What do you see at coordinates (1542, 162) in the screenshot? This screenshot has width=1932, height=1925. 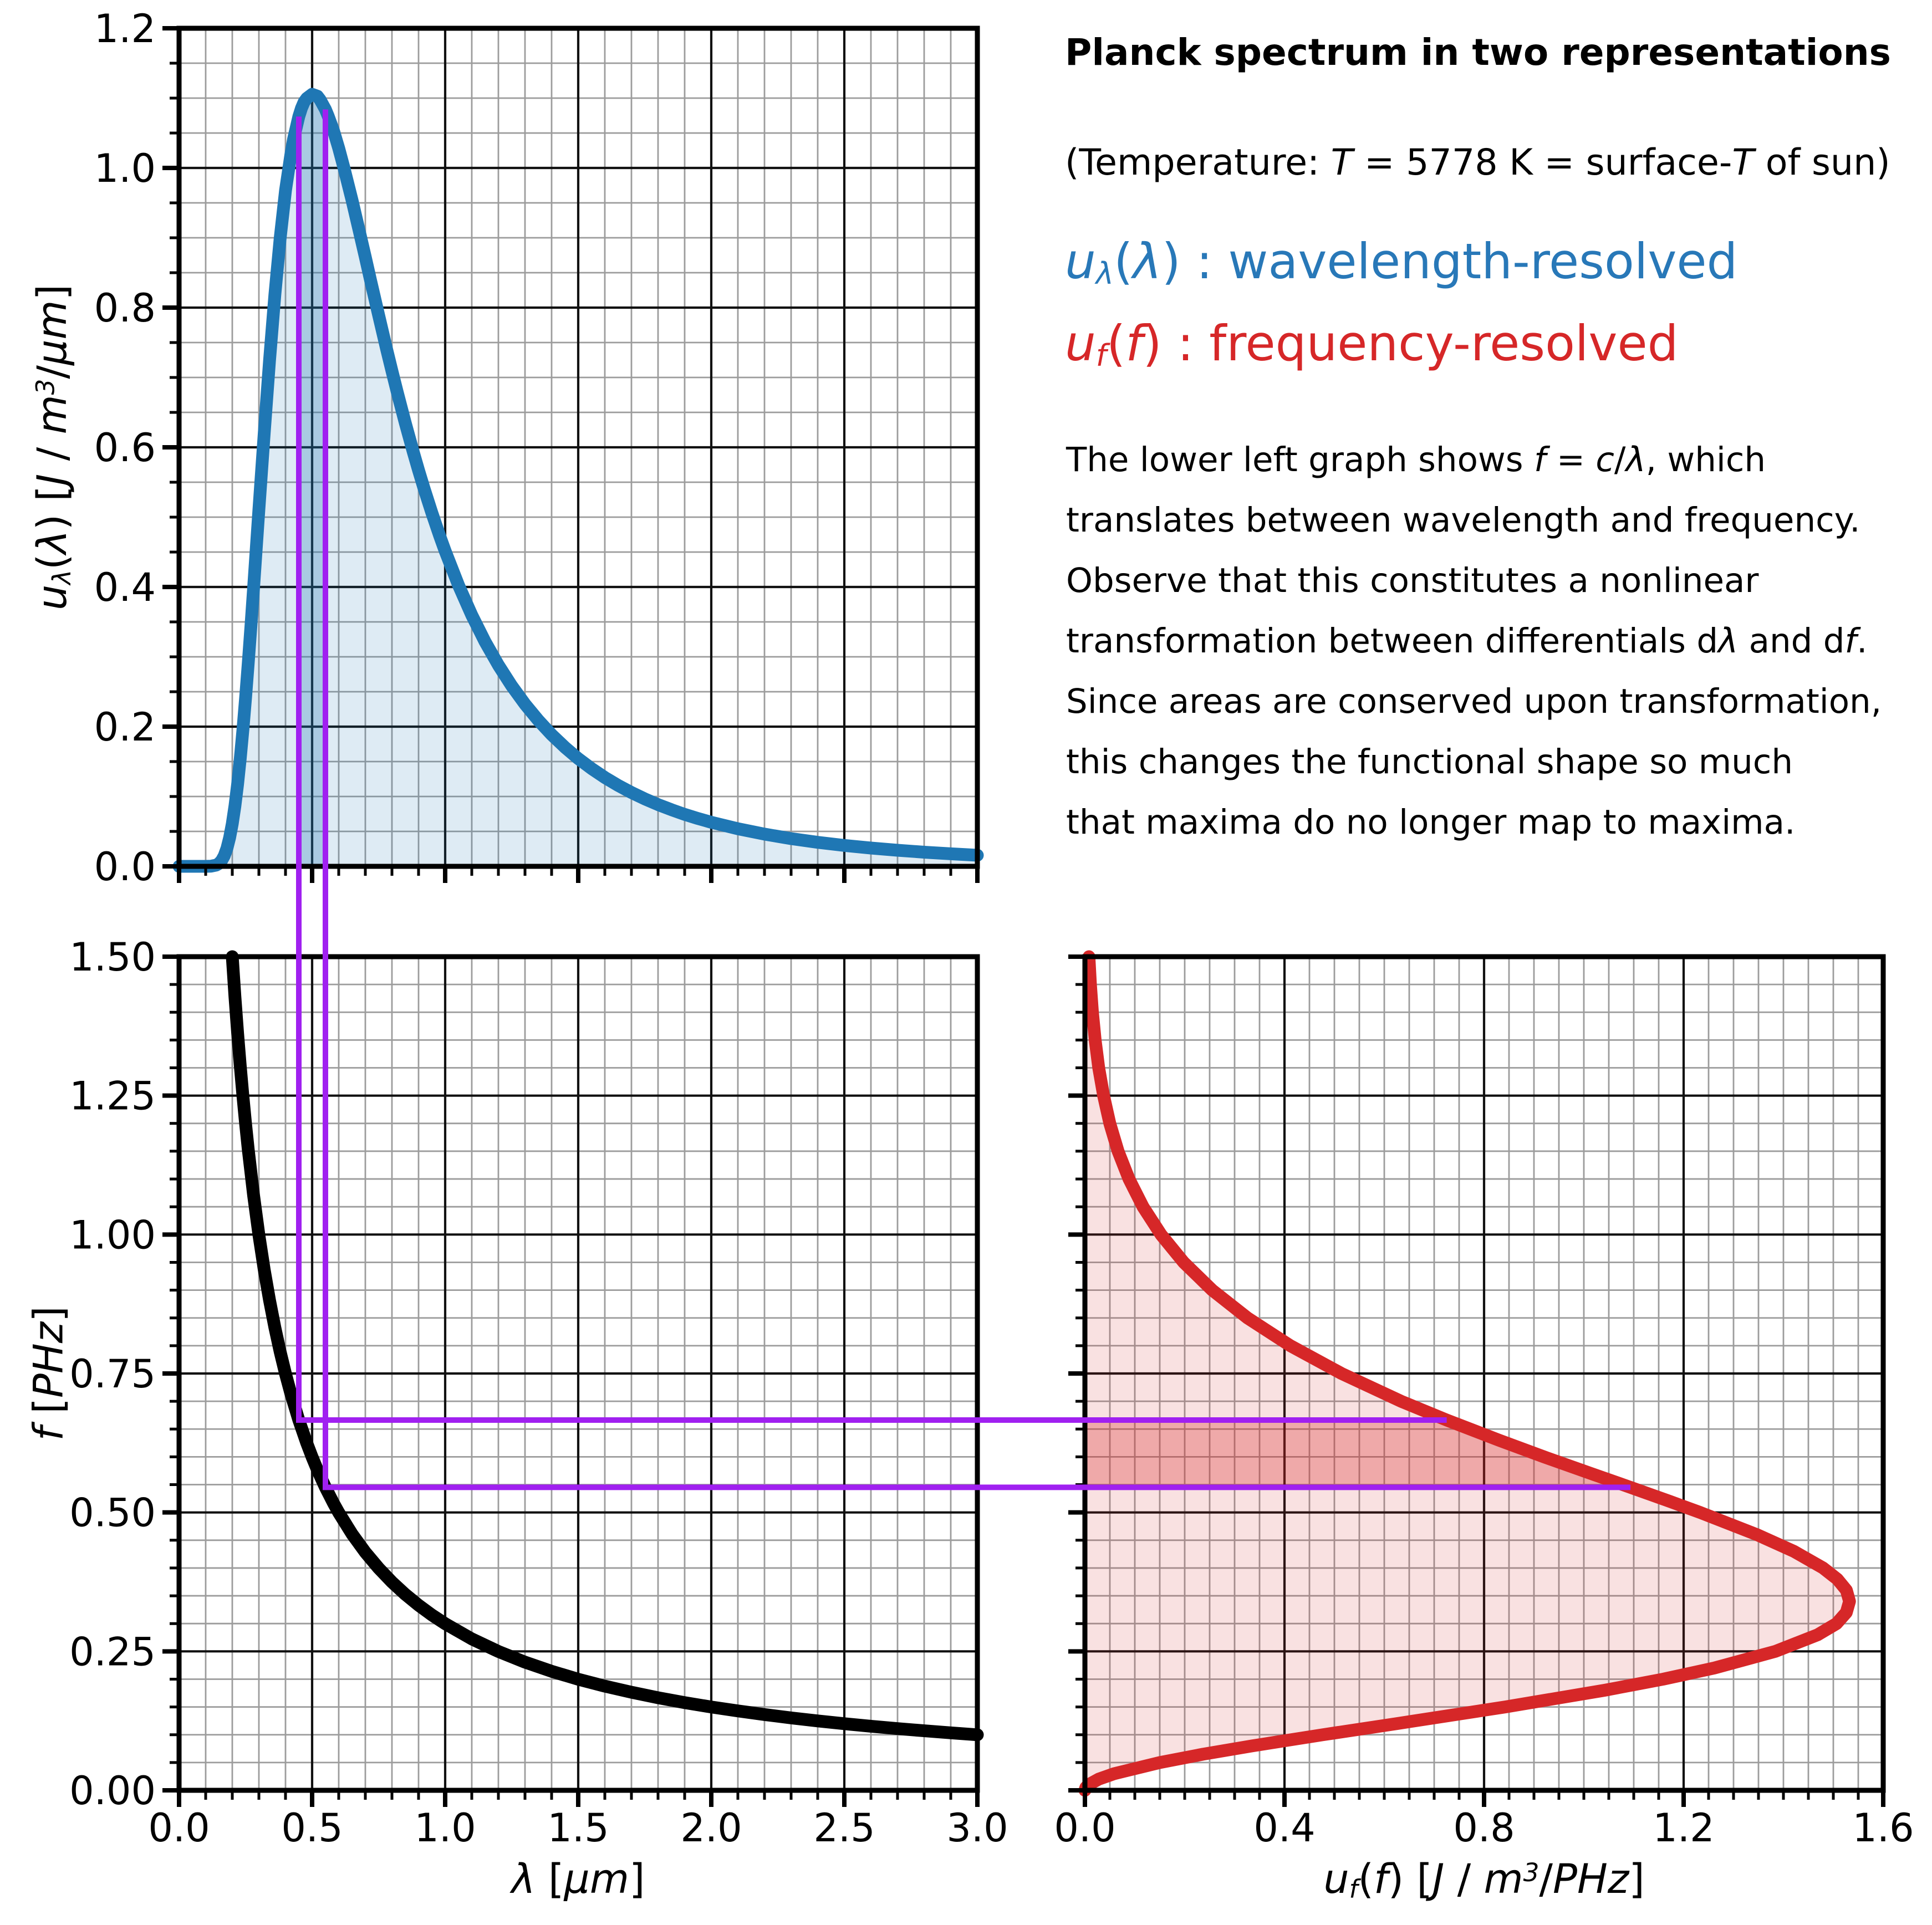 I see `text-run: = 5778 K = surface-` at bounding box center [1542, 162].